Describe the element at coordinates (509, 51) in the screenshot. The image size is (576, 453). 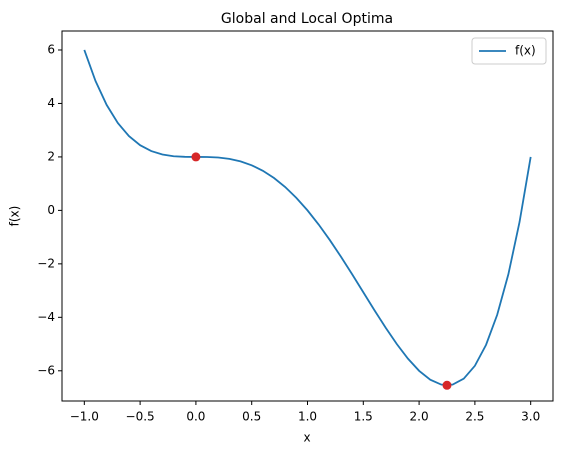
I see `legend-box` at that location.